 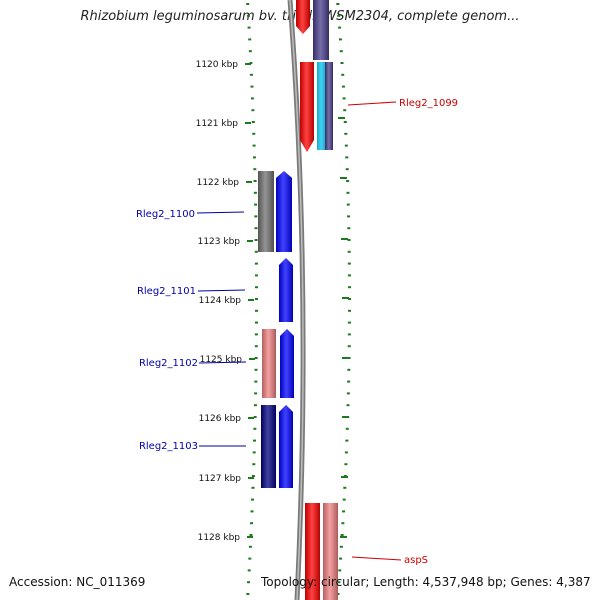 I want to click on tick-label-1128: 1128 kbp, so click(x=219, y=538).